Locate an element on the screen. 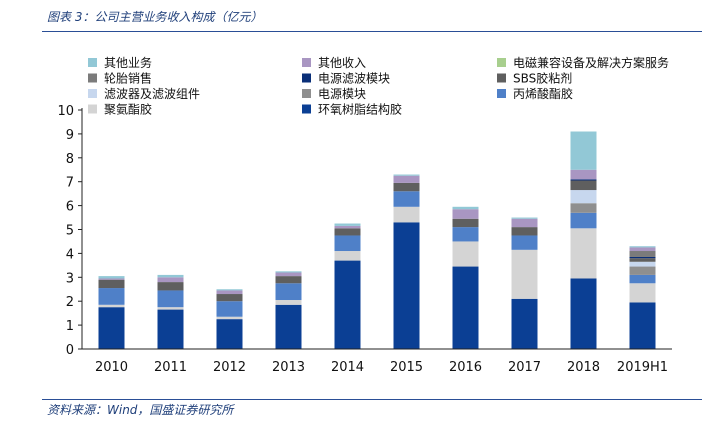  bar-2011-聚氨酯胶 is located at coordinates (170, 308).